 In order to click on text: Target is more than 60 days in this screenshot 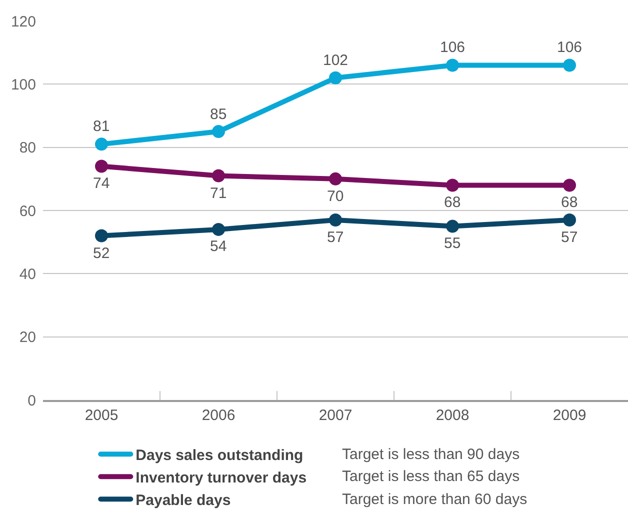, I will do `click(435, 499)`.